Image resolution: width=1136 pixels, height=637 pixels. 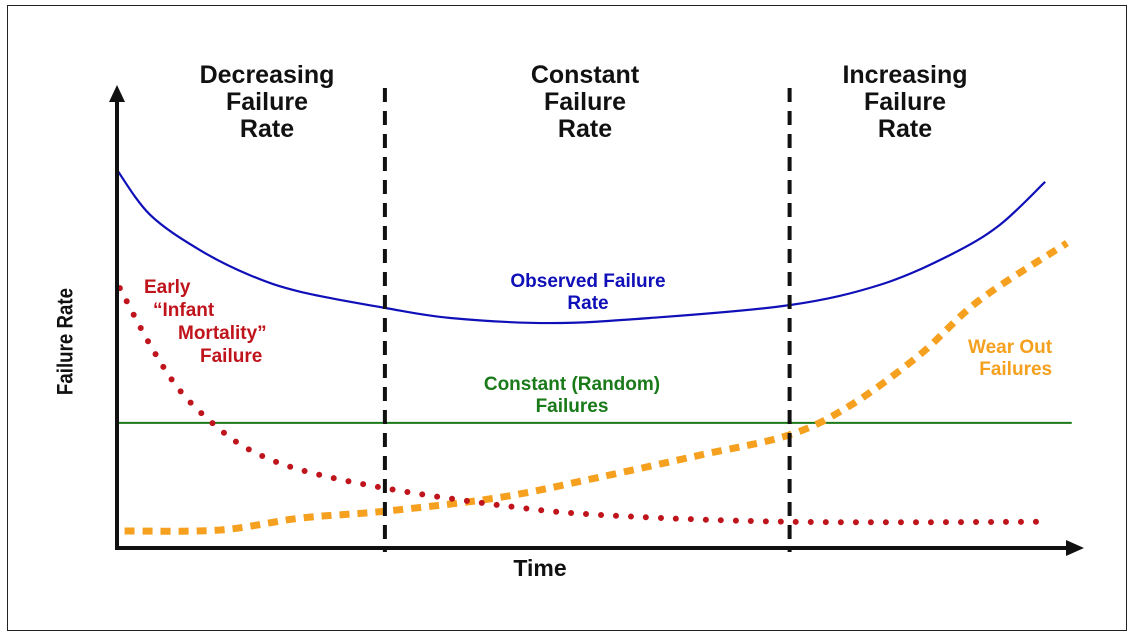 I want to click on label-line: “Infant, so click(x=184, y=310).